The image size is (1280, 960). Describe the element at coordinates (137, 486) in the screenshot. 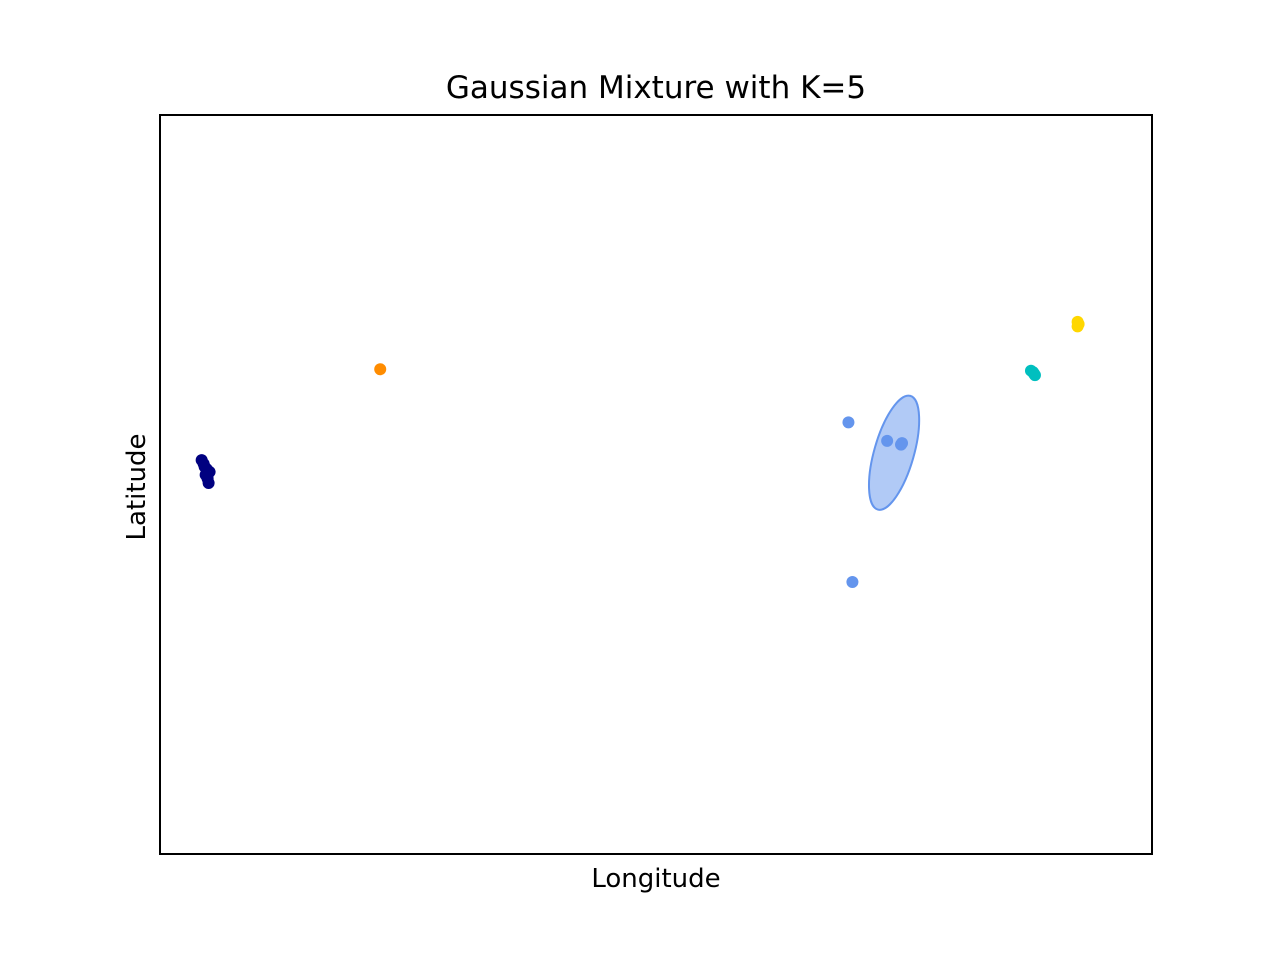

I see `y-axis-label: Latitude` at that location.